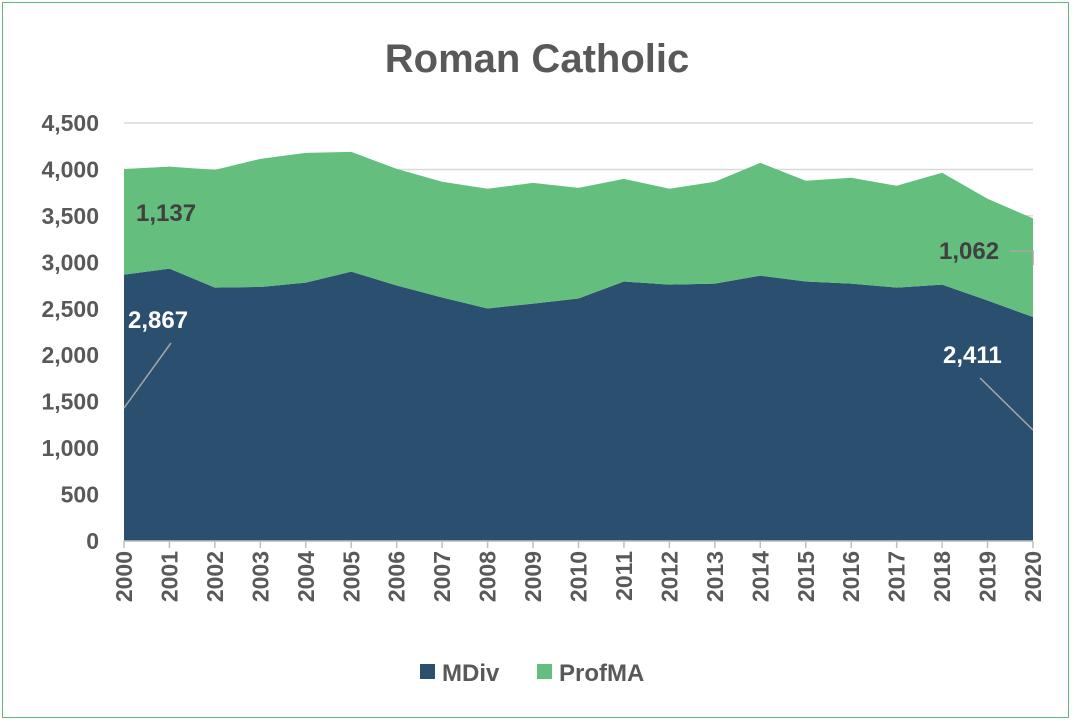 This screenshot has height=723, width=1074. I want to click on y-tick-label: 0, so click(92, 541).